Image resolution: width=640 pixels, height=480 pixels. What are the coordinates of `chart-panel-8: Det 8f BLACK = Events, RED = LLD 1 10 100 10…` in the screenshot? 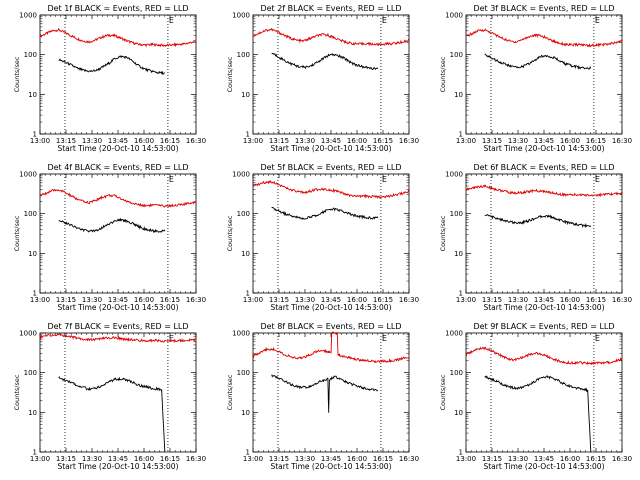 It's located at (322, 396).